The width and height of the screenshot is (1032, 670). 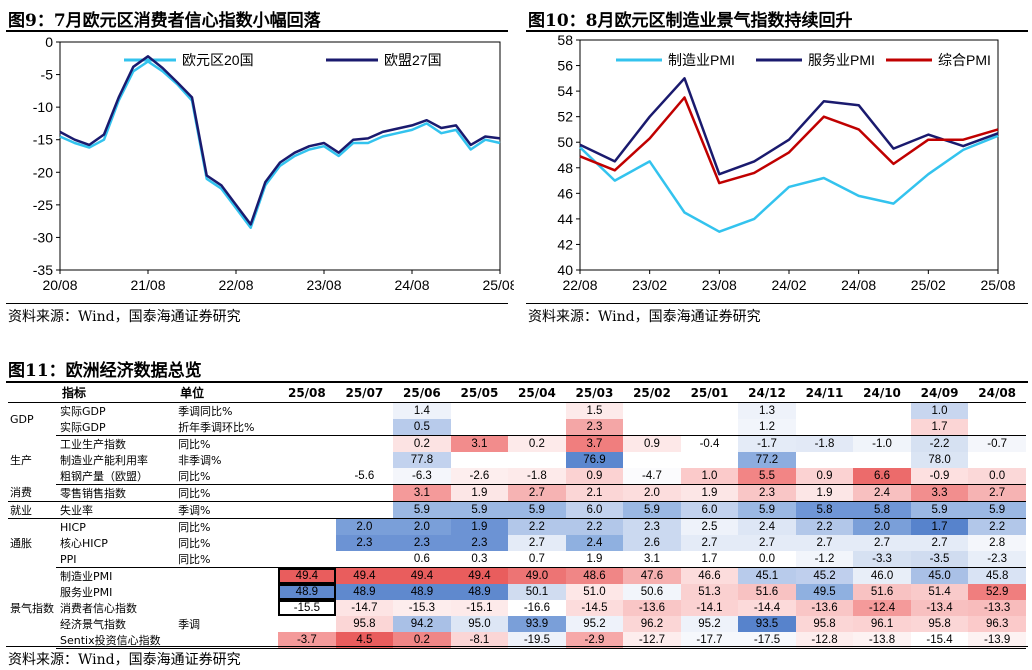 I want to click on value-cell: -15.5, so click(x=307, y=608).